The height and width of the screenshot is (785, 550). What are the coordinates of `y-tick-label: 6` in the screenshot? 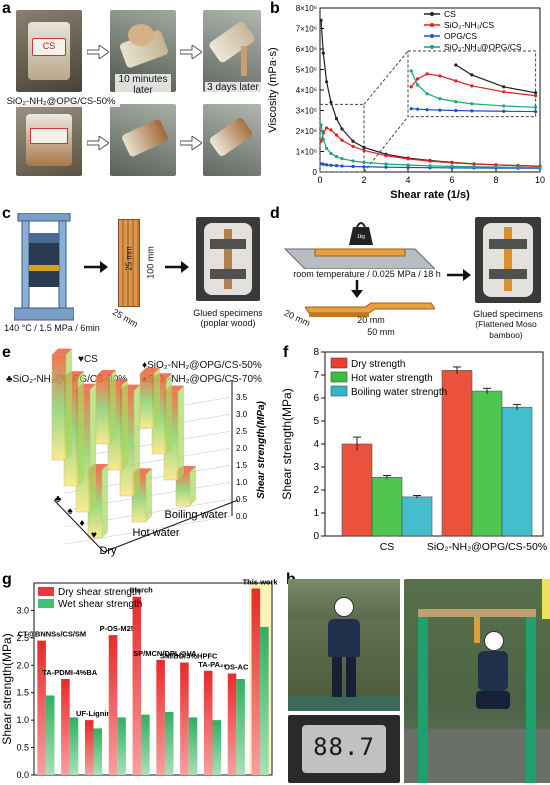 It's located at (316, 398).